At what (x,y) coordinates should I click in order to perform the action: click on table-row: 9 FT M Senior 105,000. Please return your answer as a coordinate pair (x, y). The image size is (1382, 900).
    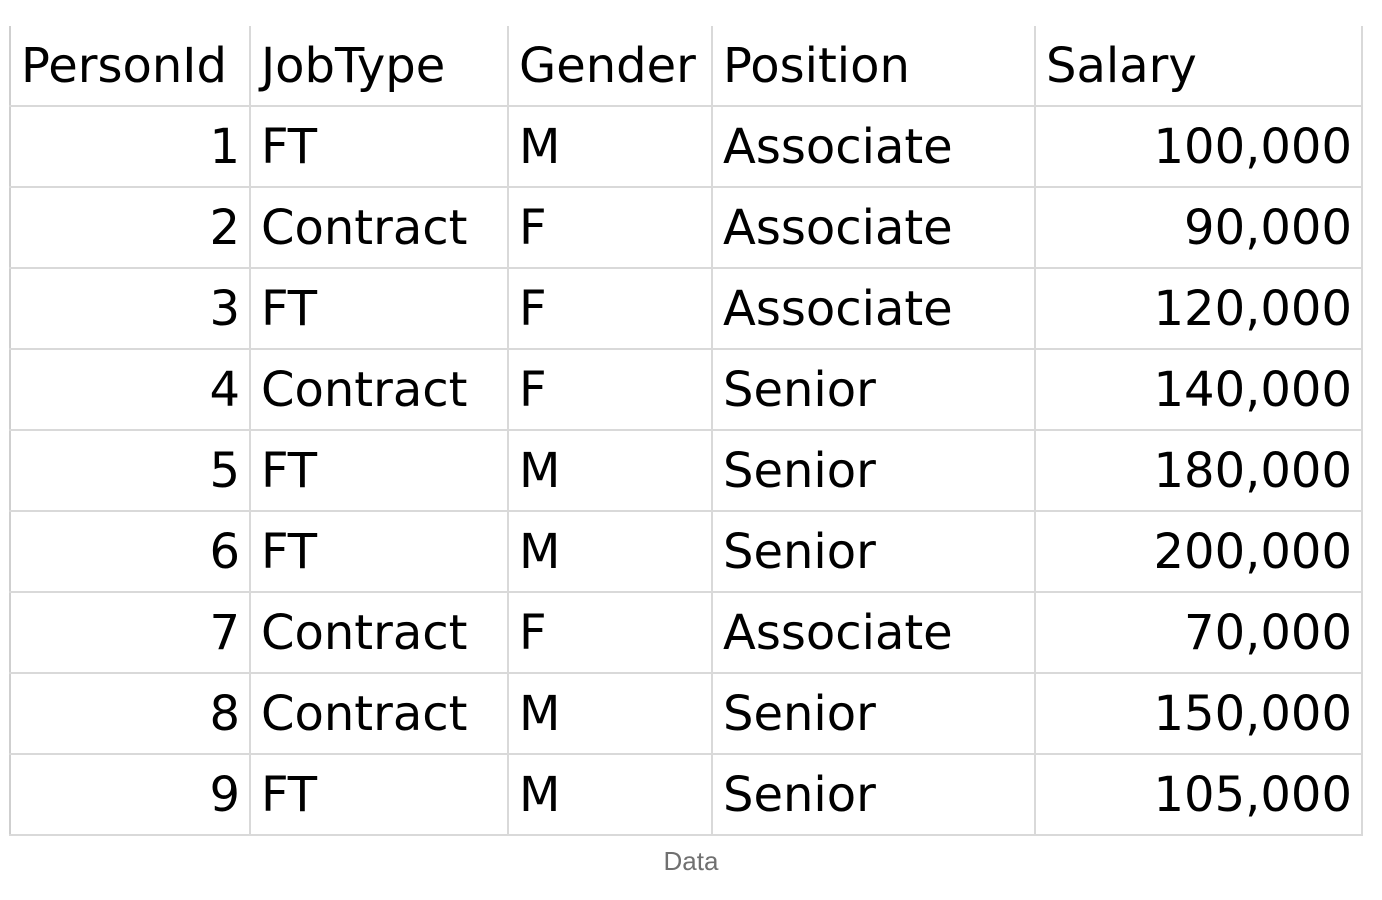
    Looking at the image, I should click on (686, 794).